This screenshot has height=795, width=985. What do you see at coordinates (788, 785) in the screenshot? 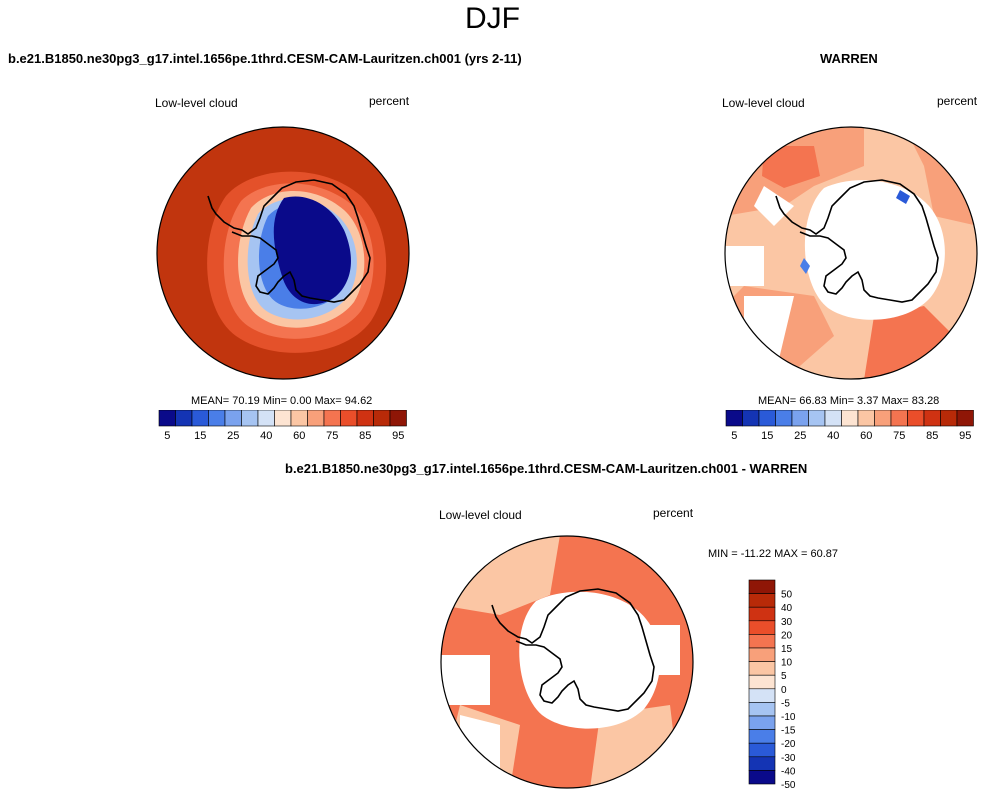
I see `diff-colorbar-tick-label: -50` at bounding box center [788, 785].